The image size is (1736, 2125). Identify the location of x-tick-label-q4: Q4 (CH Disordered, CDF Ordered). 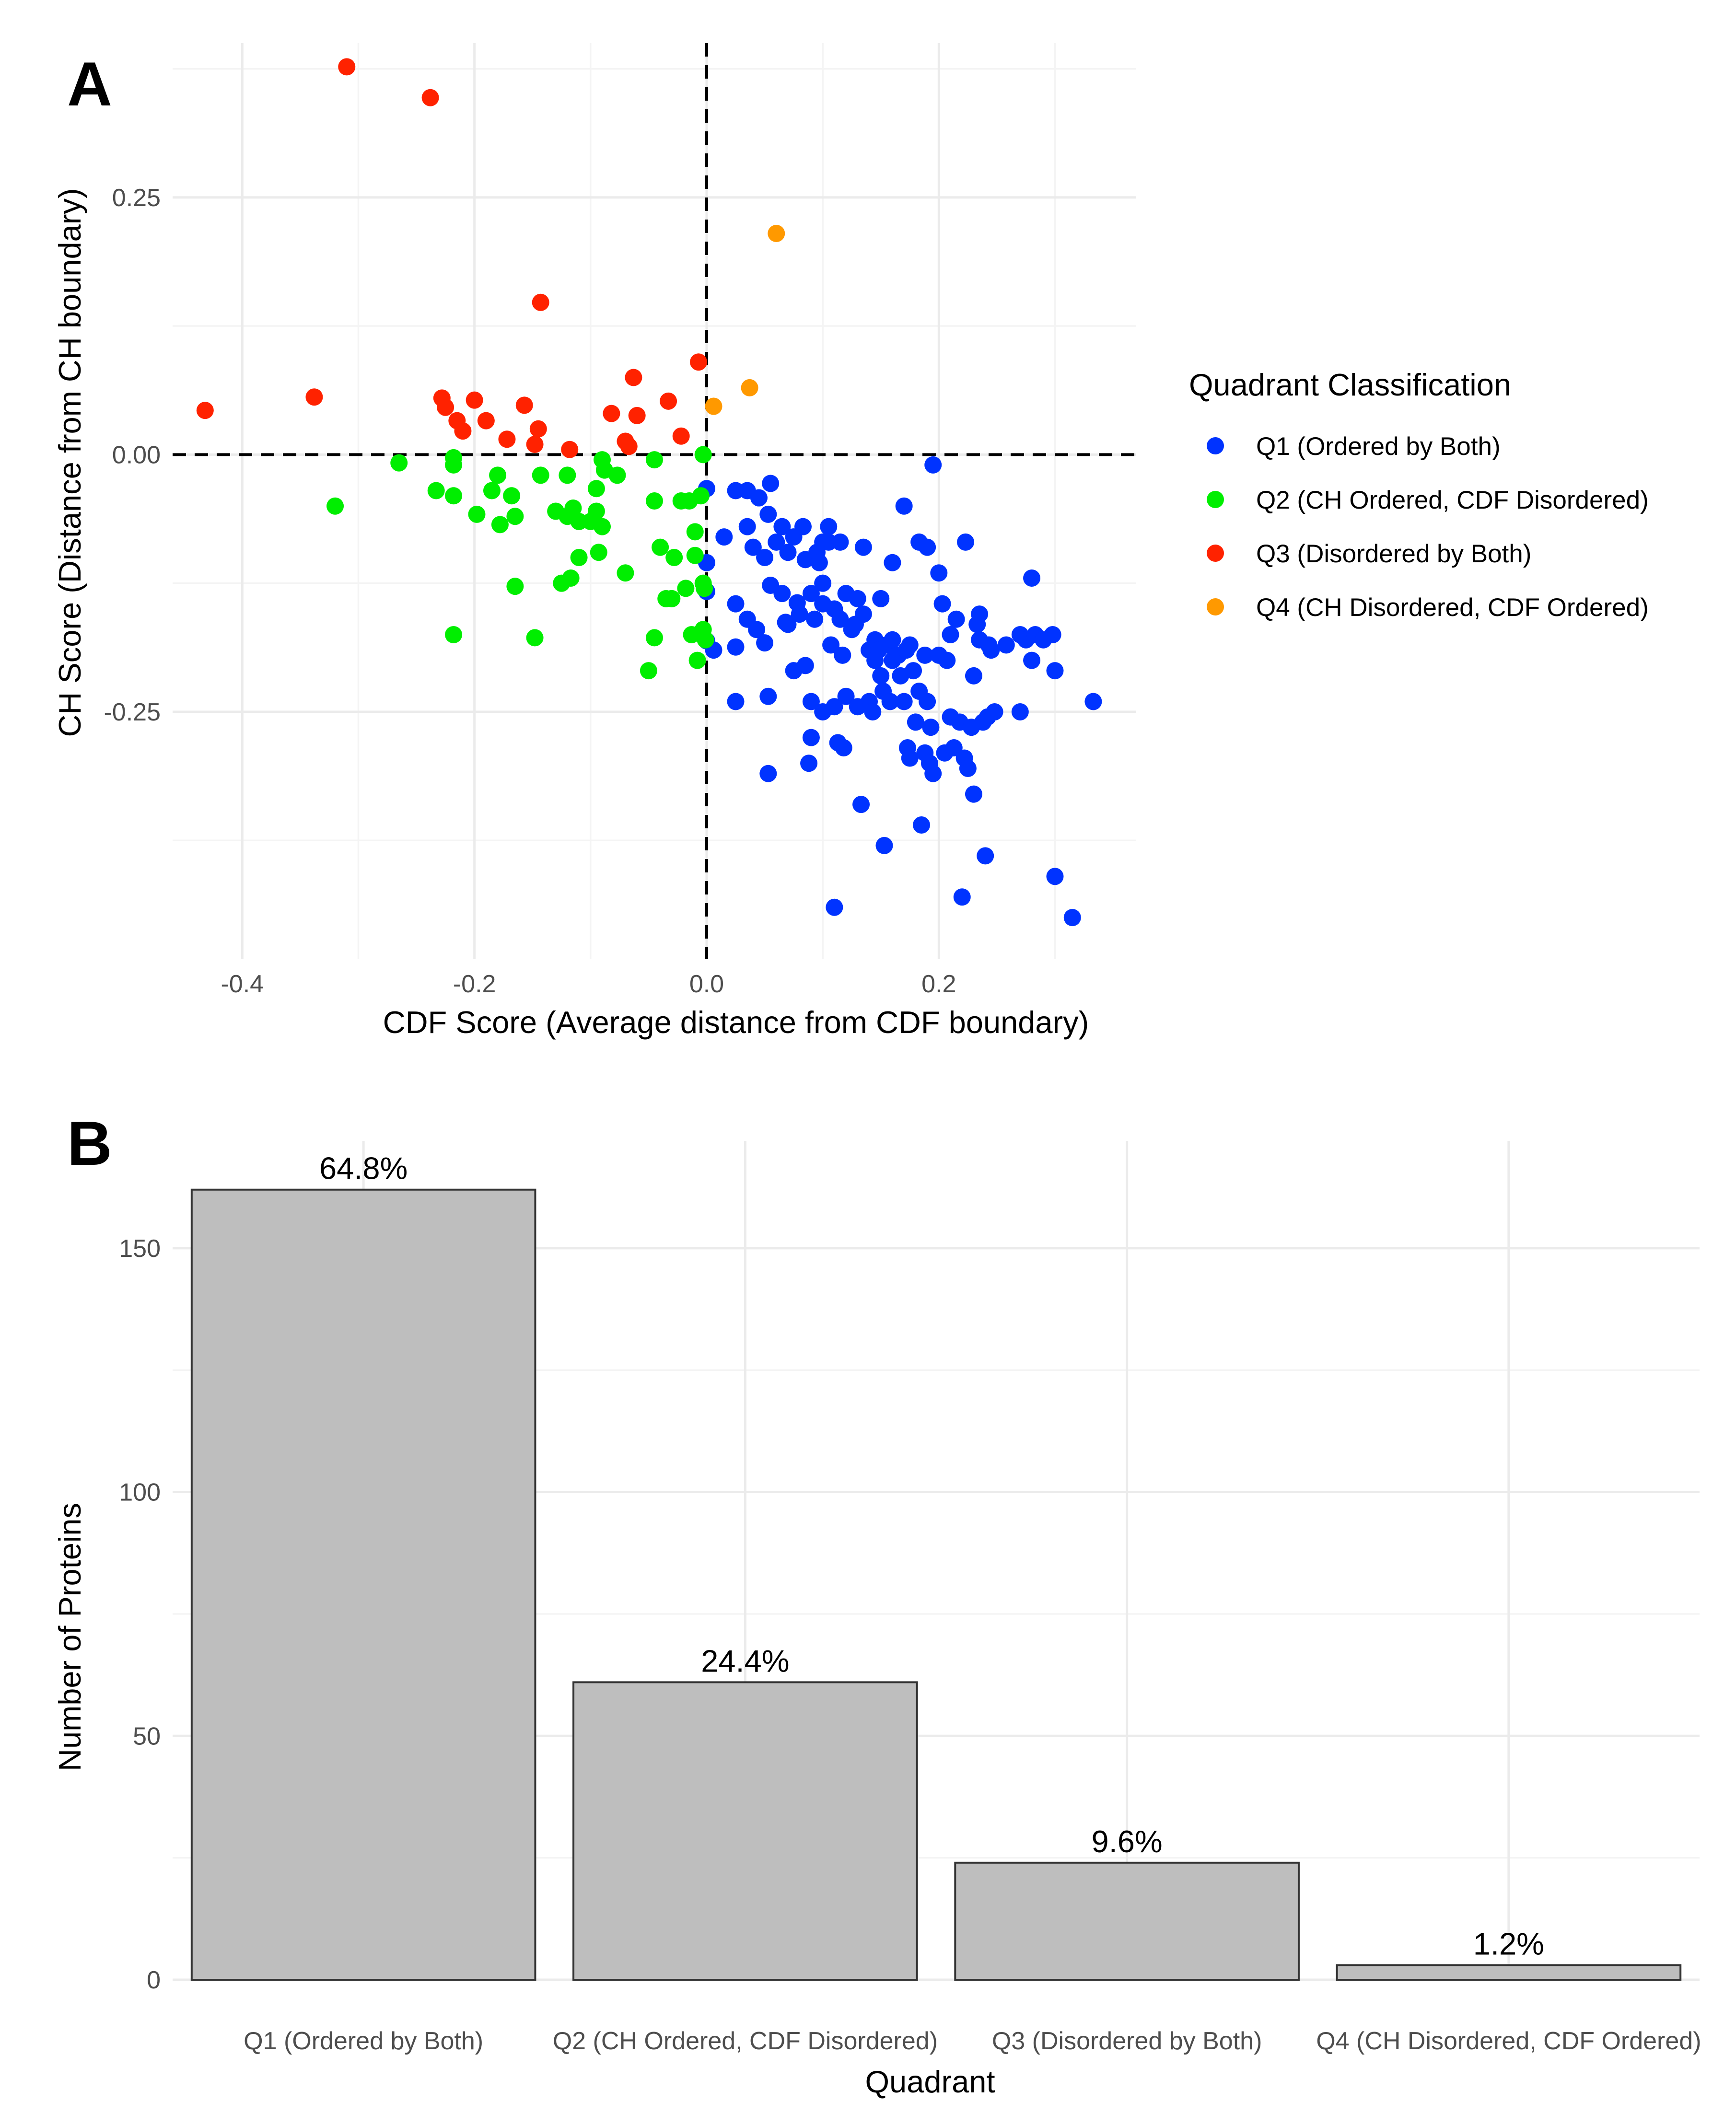
(1508, 2041).